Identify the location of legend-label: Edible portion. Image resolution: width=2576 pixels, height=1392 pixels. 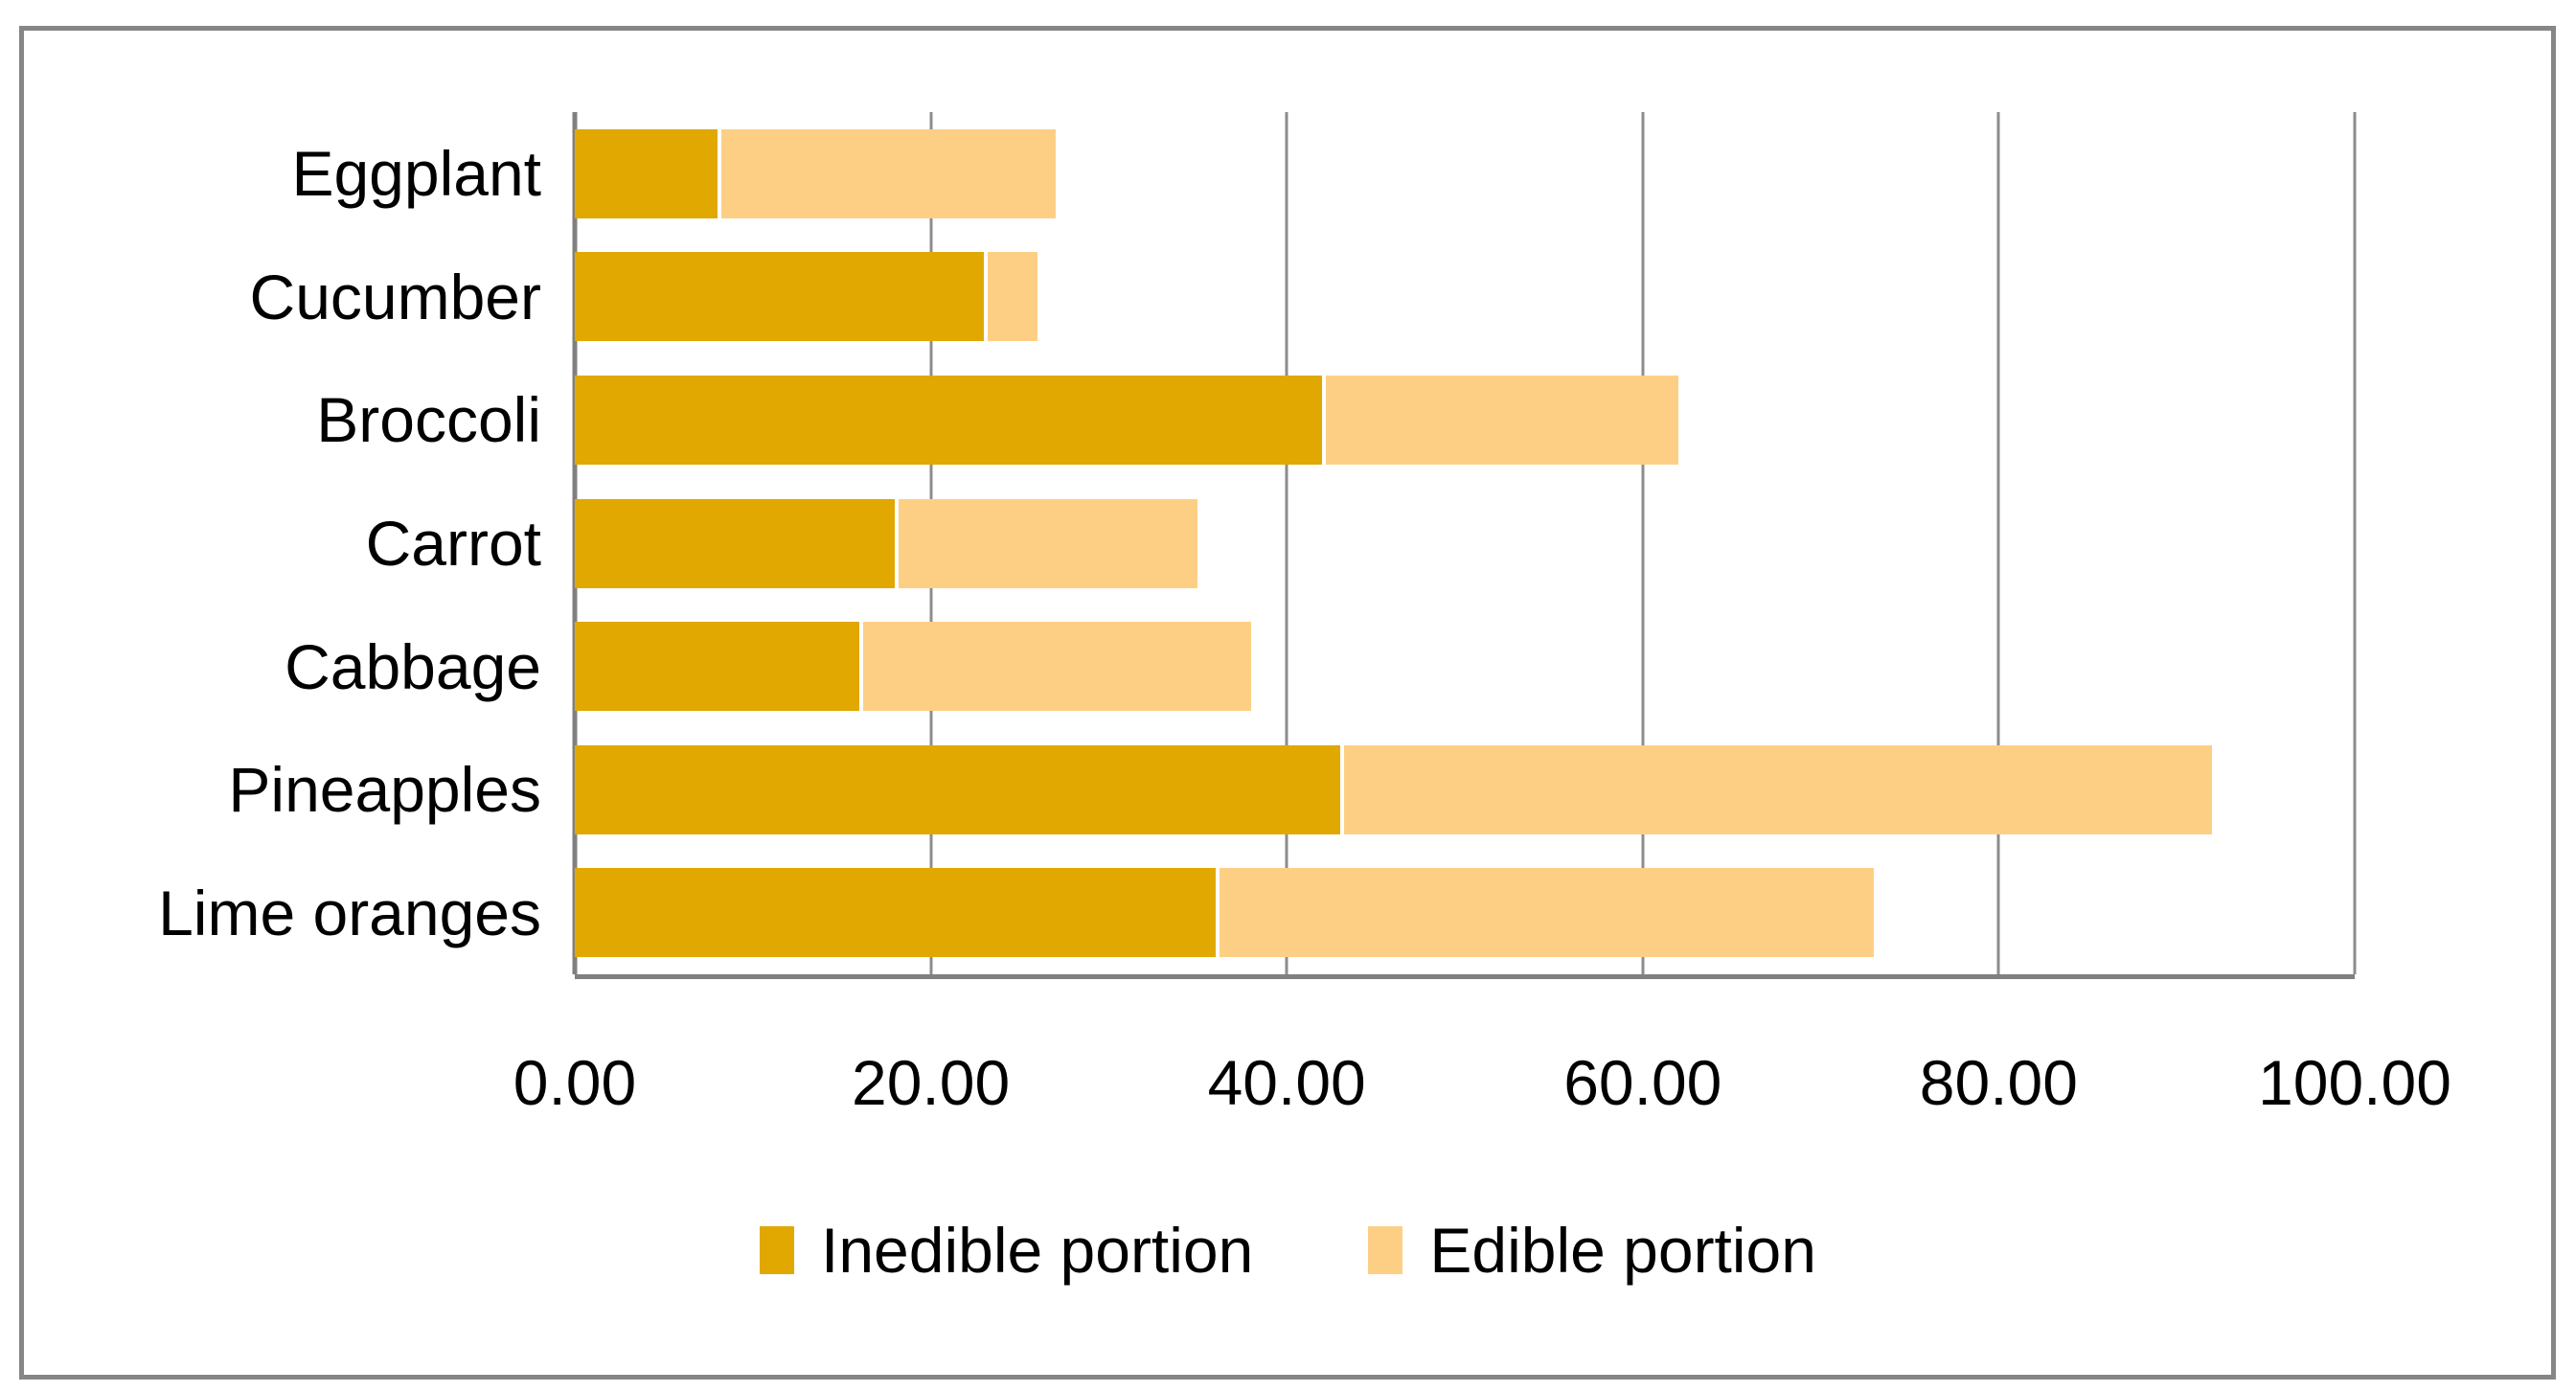
(1622, 1250).